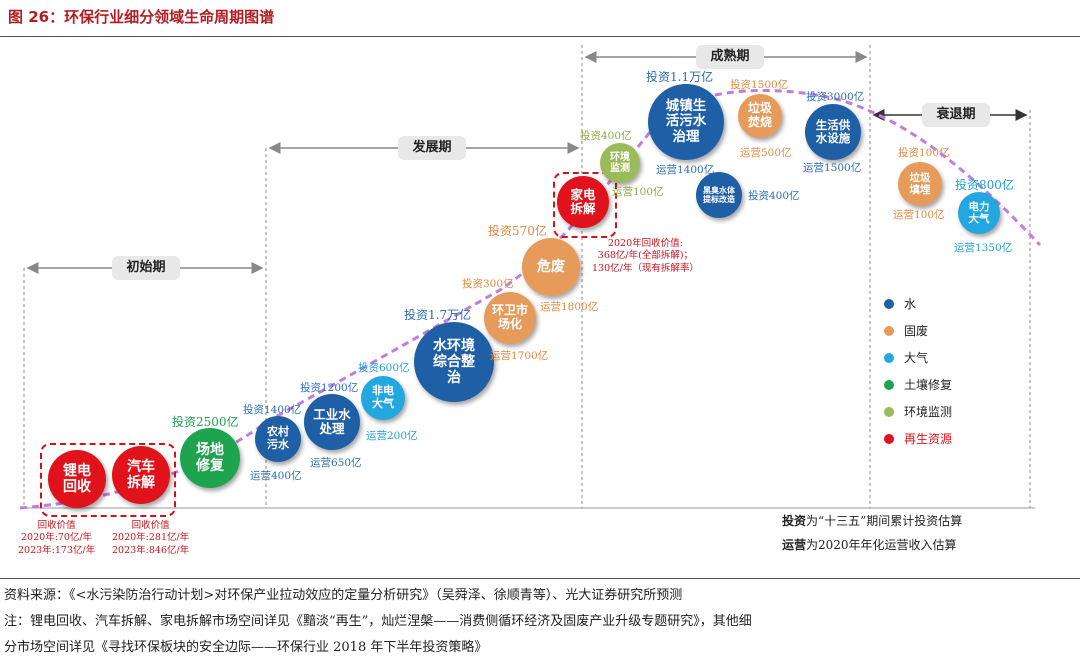  I want to click on bubble-env-monitoring: 环境 监测, so click(620, 163).